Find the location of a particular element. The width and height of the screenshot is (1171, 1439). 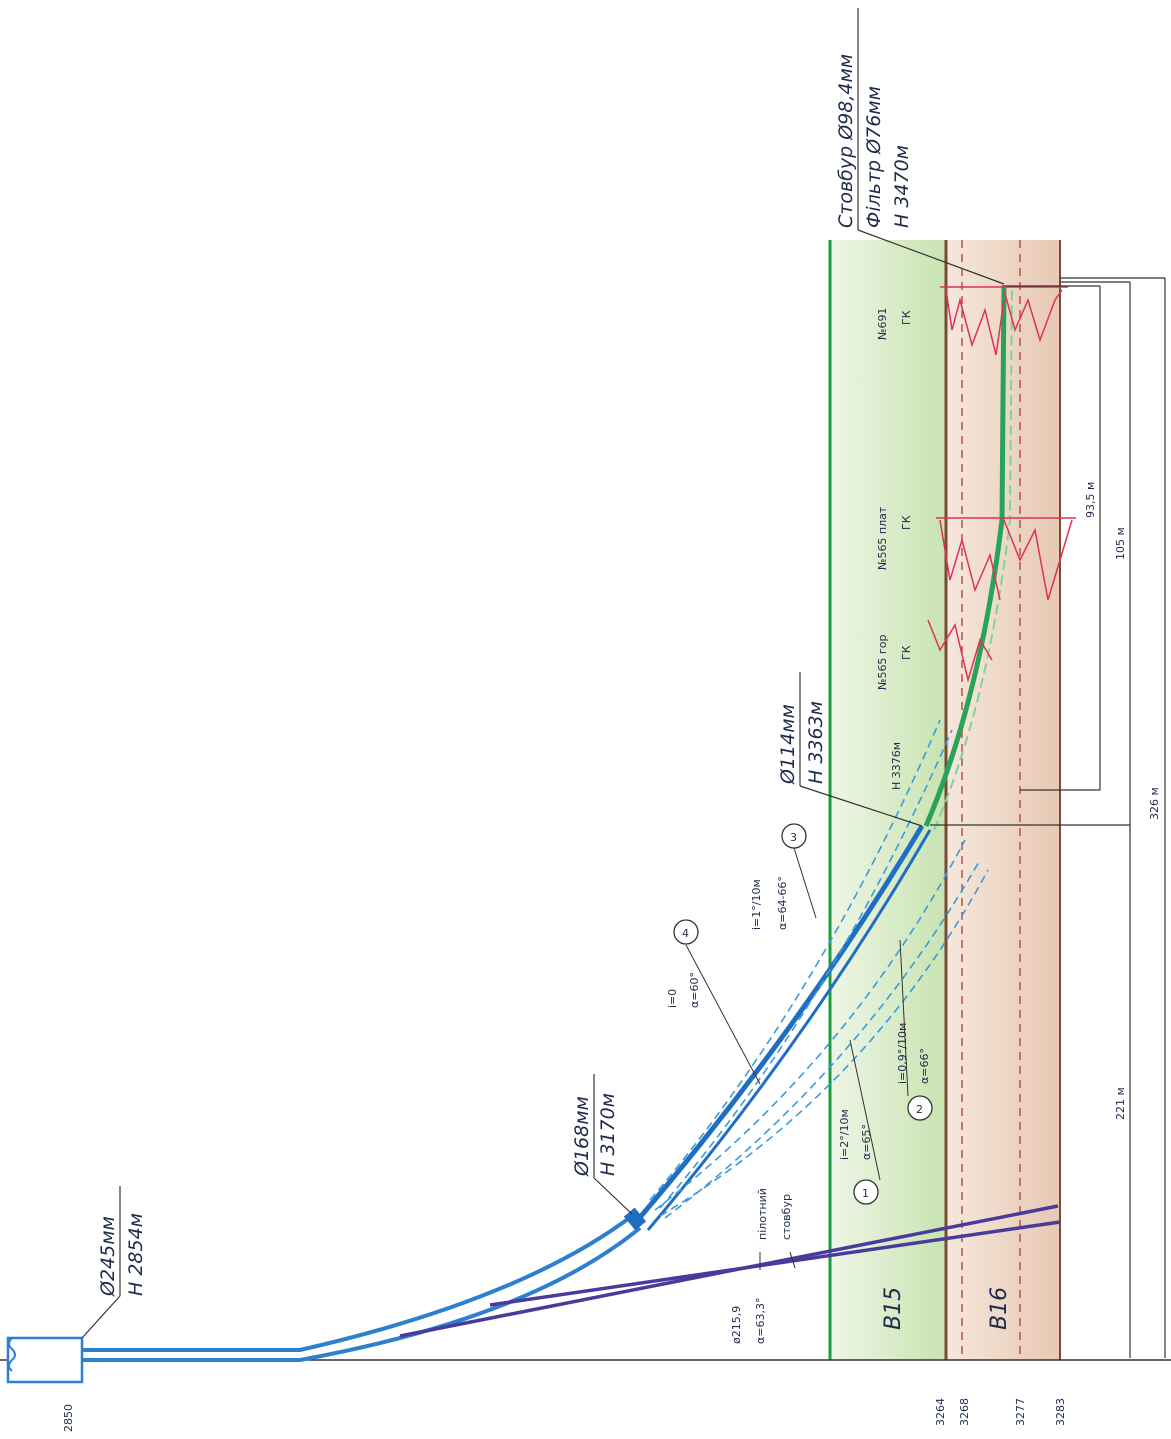

casing-245-diameter: Ø245мм is located at coordinates (108, 1256).